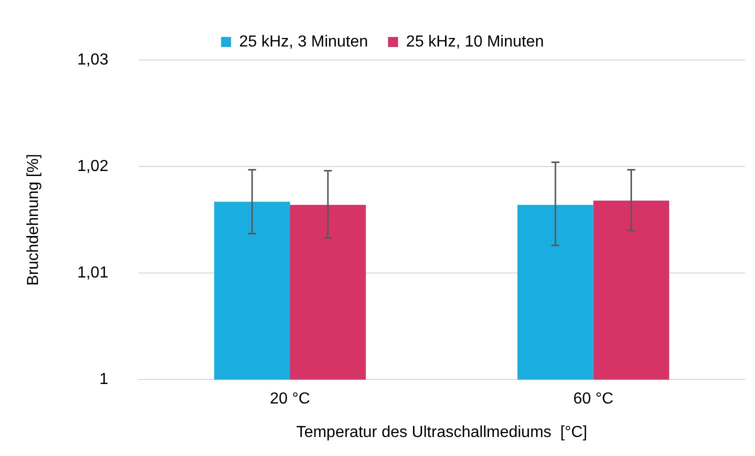  I want to click on legend-label: 25 kHz, 3 Minuten, so click(303, 41).